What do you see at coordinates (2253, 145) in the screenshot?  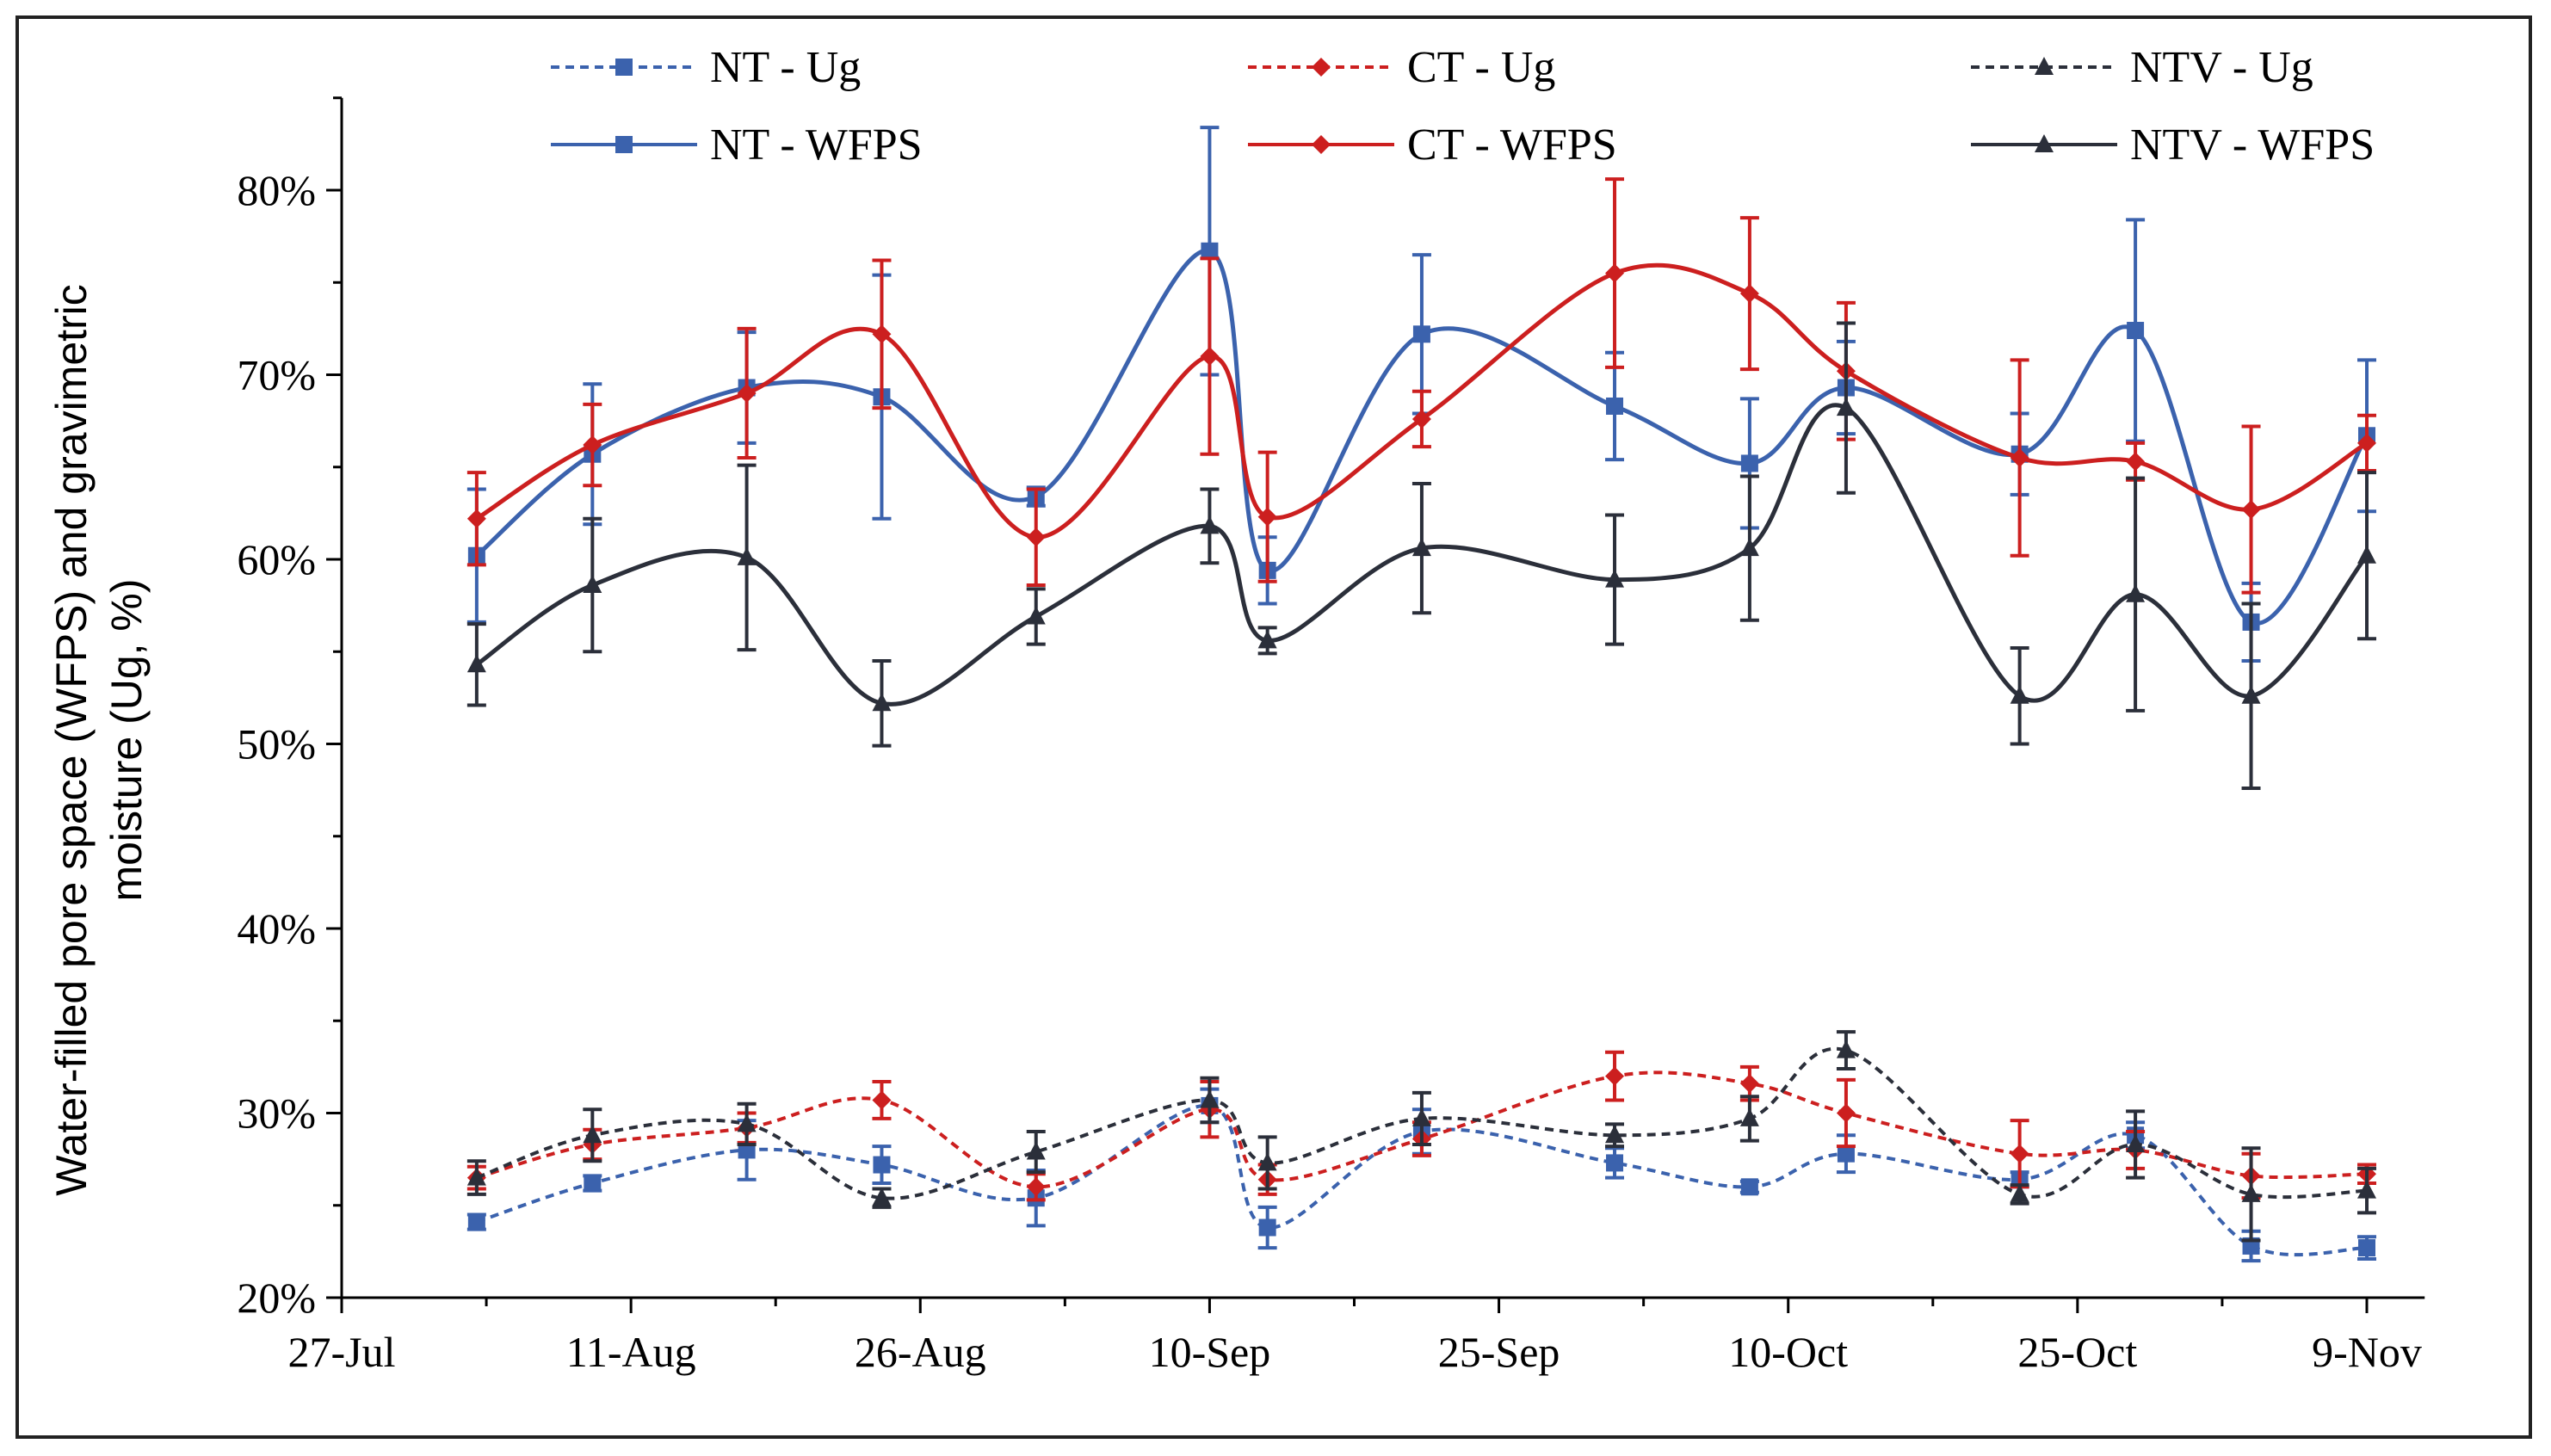 I see `legend-label: NTV - WFPS` at bounding box center [2253, 145].